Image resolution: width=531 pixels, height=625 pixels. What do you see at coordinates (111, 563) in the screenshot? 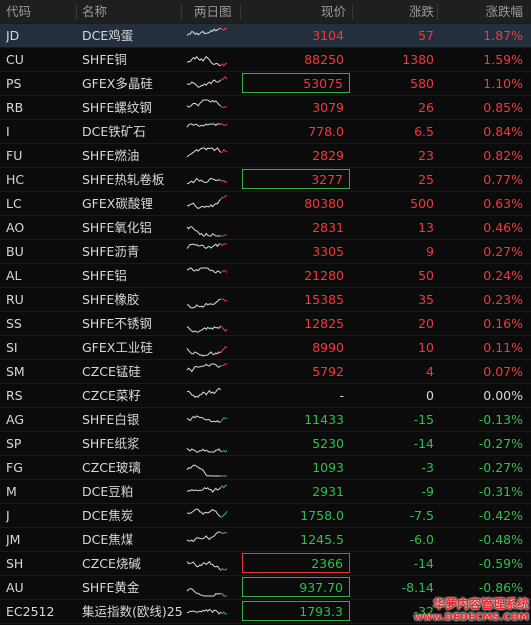
I see `row-name: CZCE烧碱` at bounding box center [111, 563].